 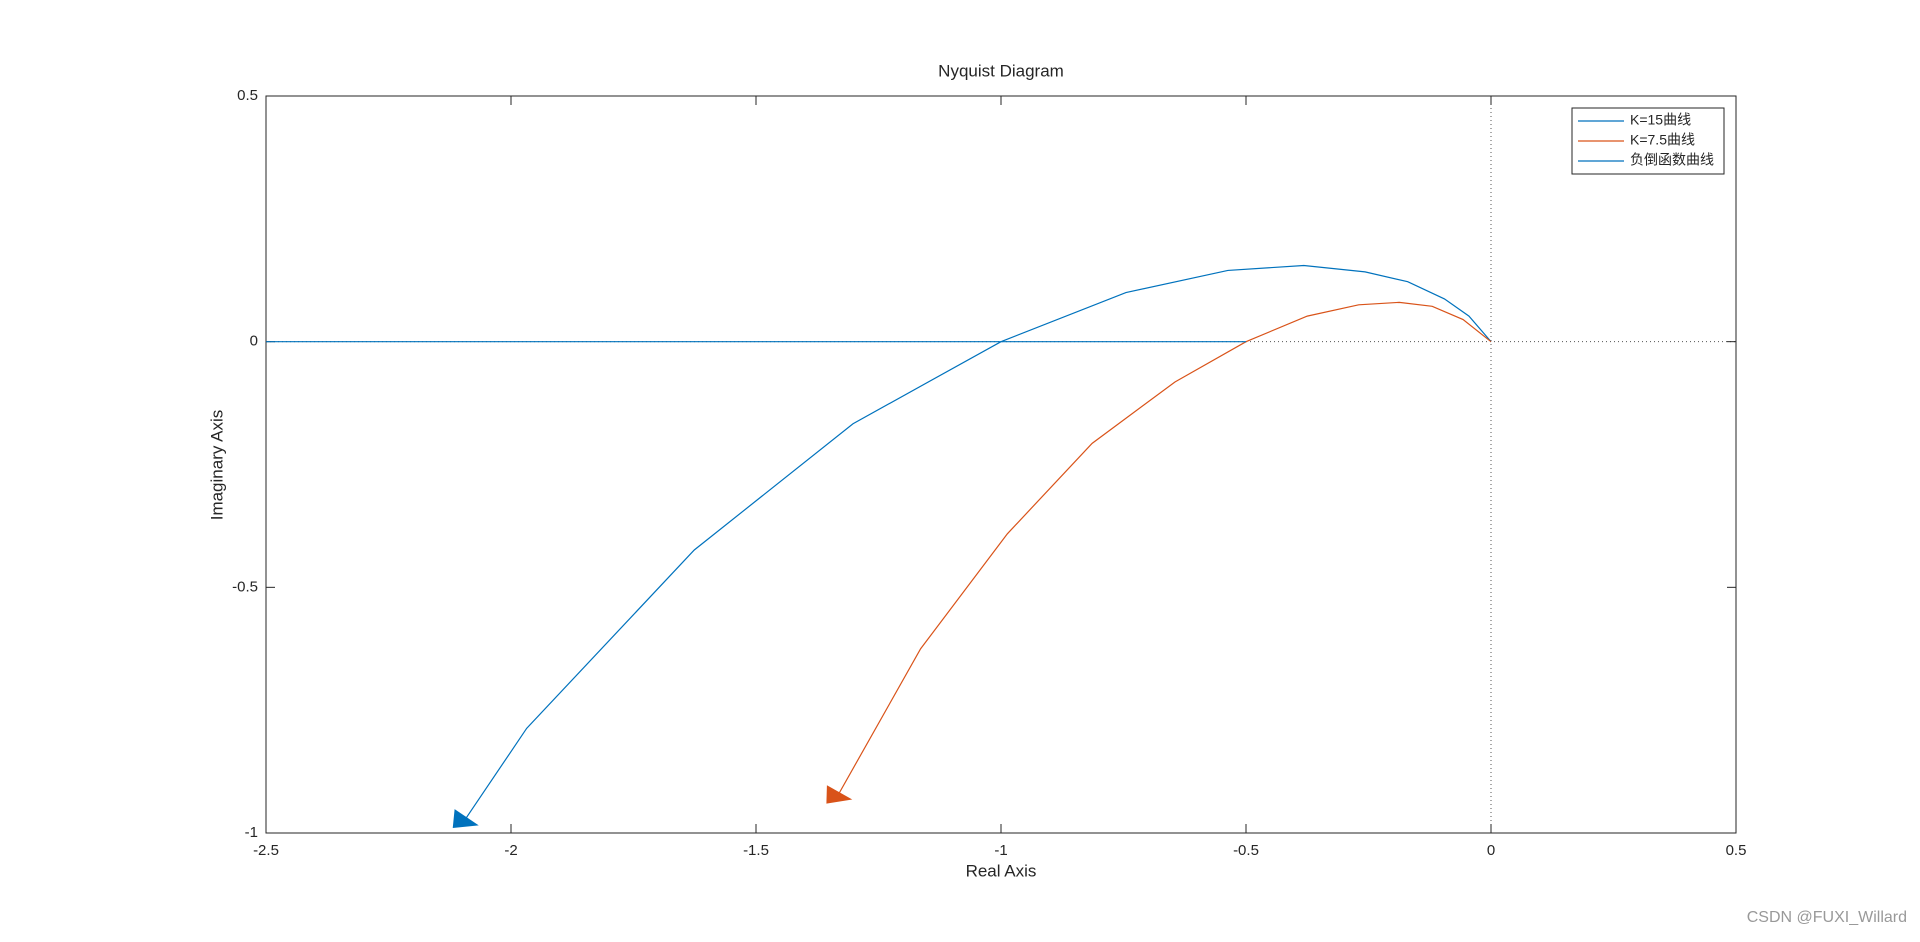 I want to click on legend-label: 负倒函数曲线, so click(x=1672, y=160).